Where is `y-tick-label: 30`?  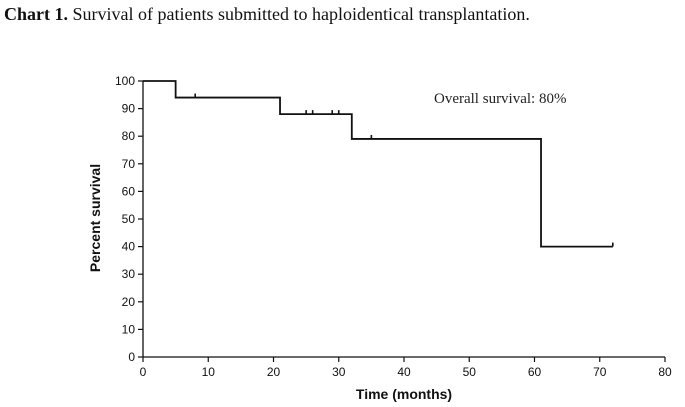
y-tick-label: 30 is located at coordinates (129, 274).